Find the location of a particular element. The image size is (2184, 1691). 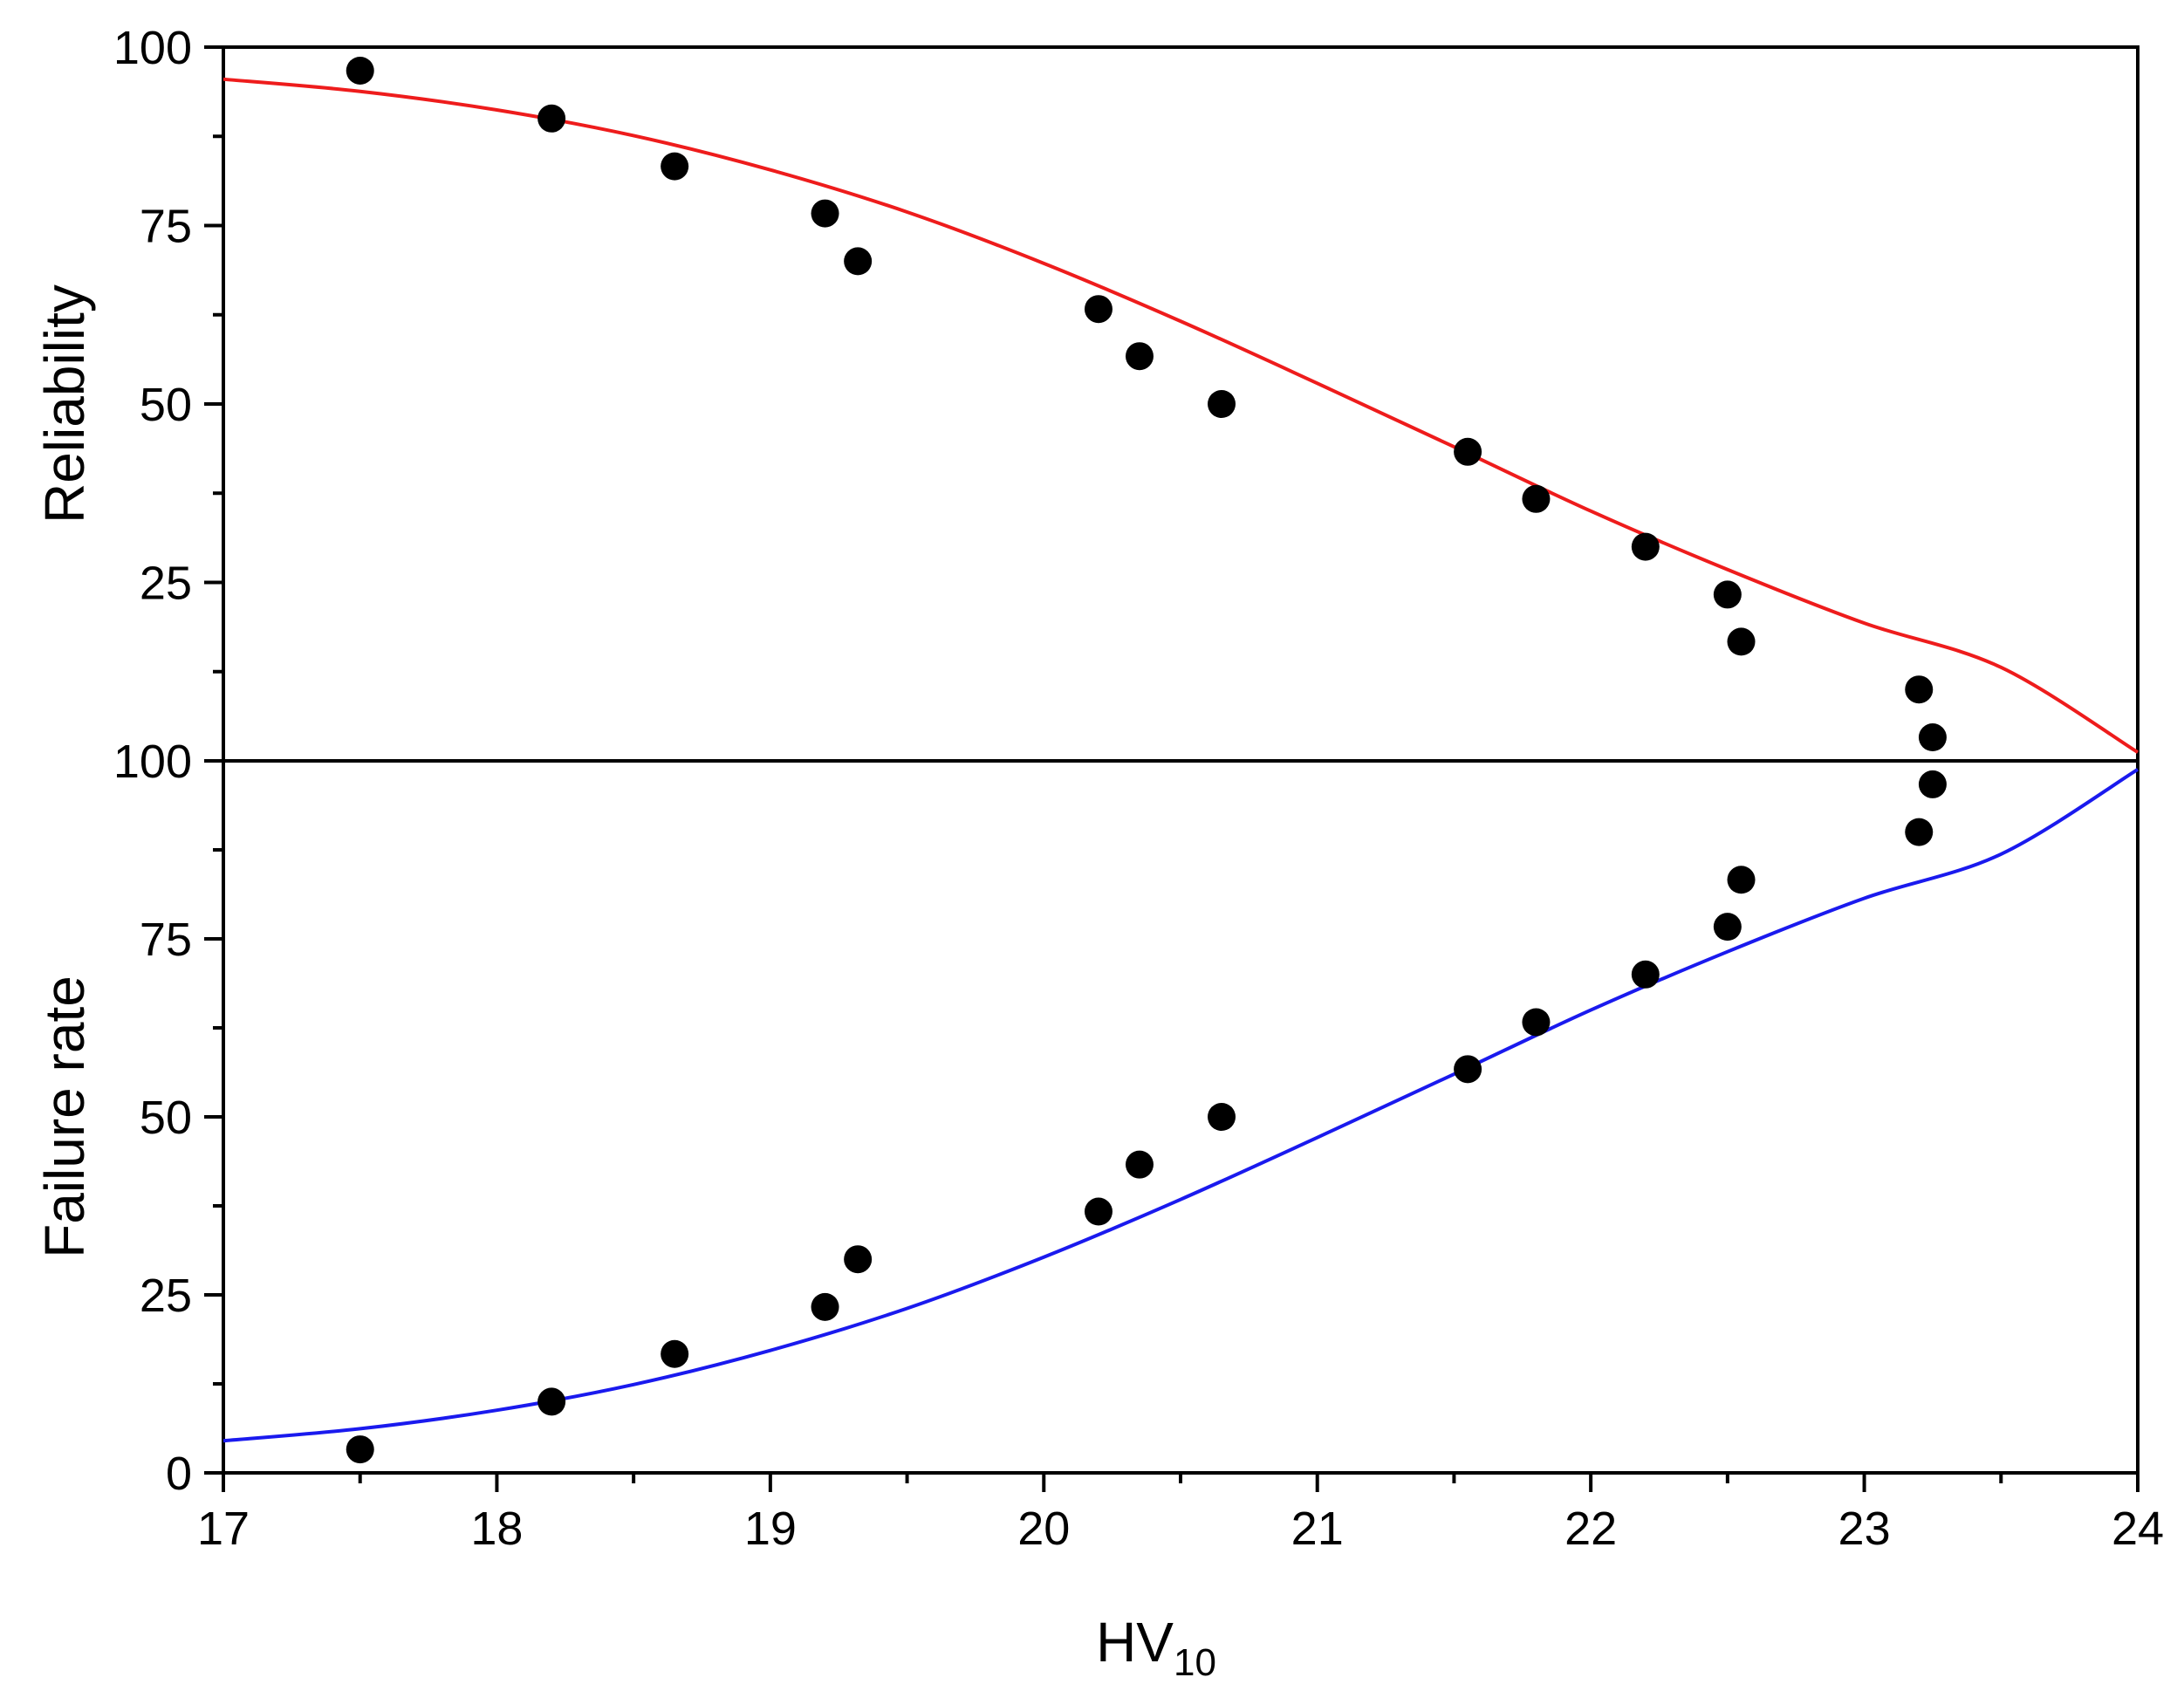

failure-rate-y-tick-label: 100 is located at coordinates (152, 762).